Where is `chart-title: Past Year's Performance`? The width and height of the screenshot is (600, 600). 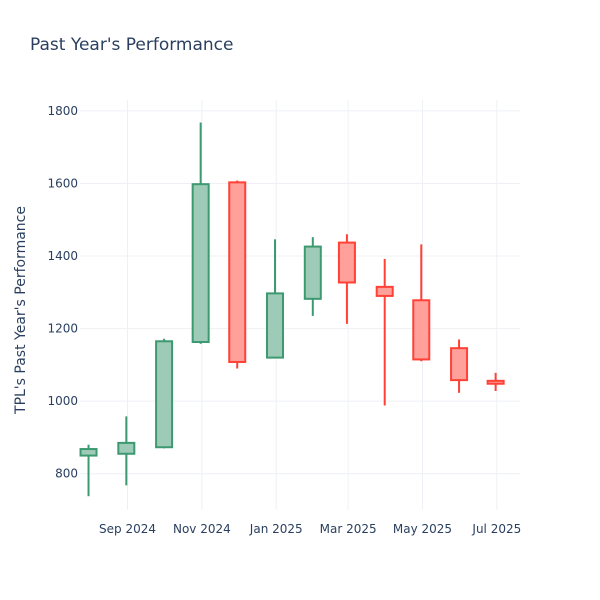
chart-title: Past Year's Performance is located at coordinates (132, 45).